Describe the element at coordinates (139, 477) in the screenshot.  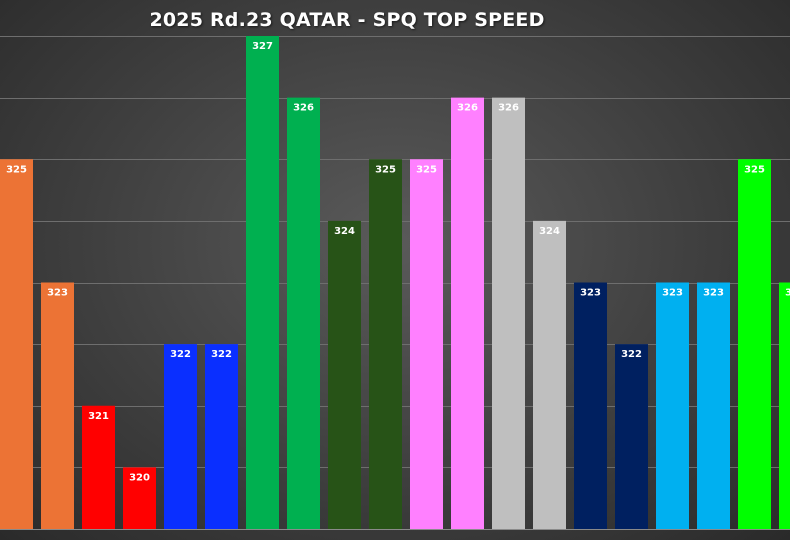
I see `bar-value-label: 320` at that location.